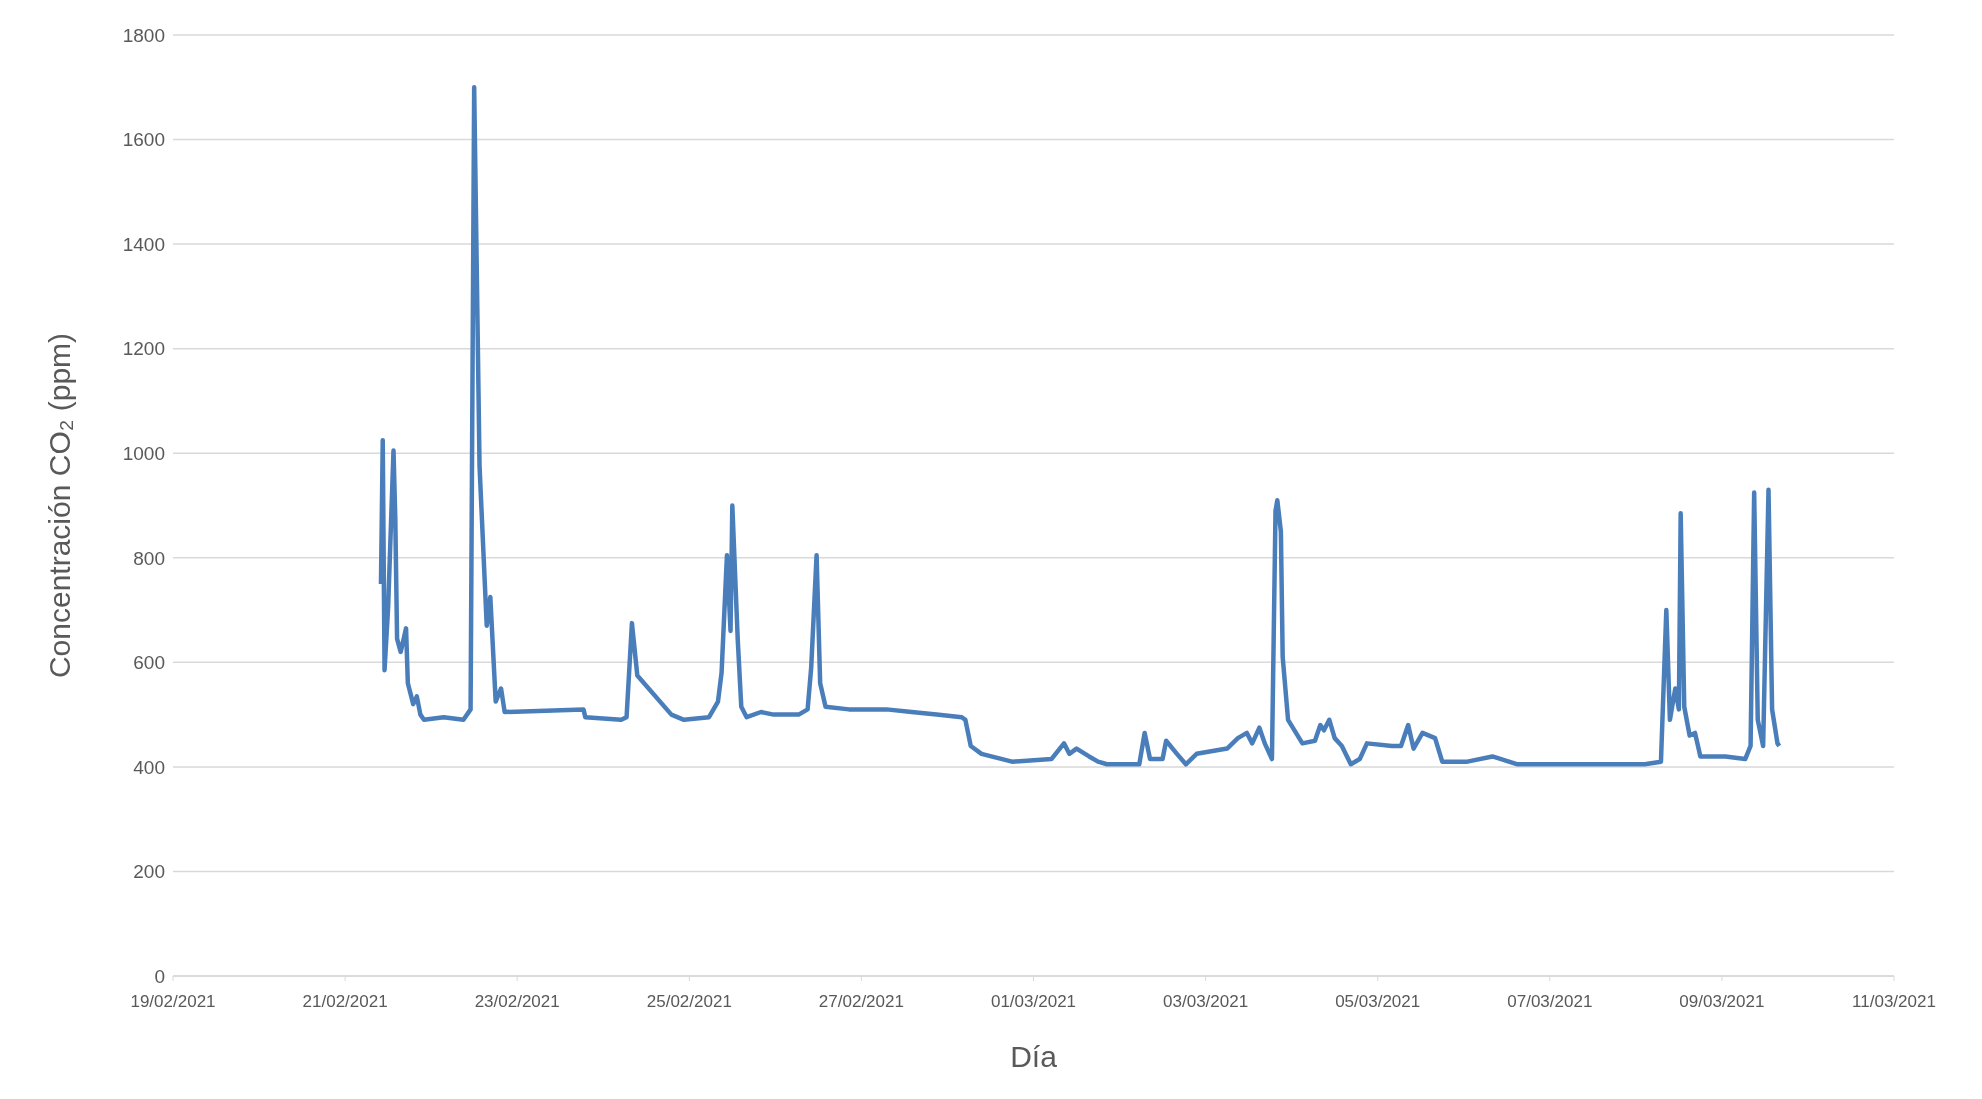  Describe the element at coordinates (861, 1002) in the screenshot. I see `x-tick-label: 27/02/2021` at that location.